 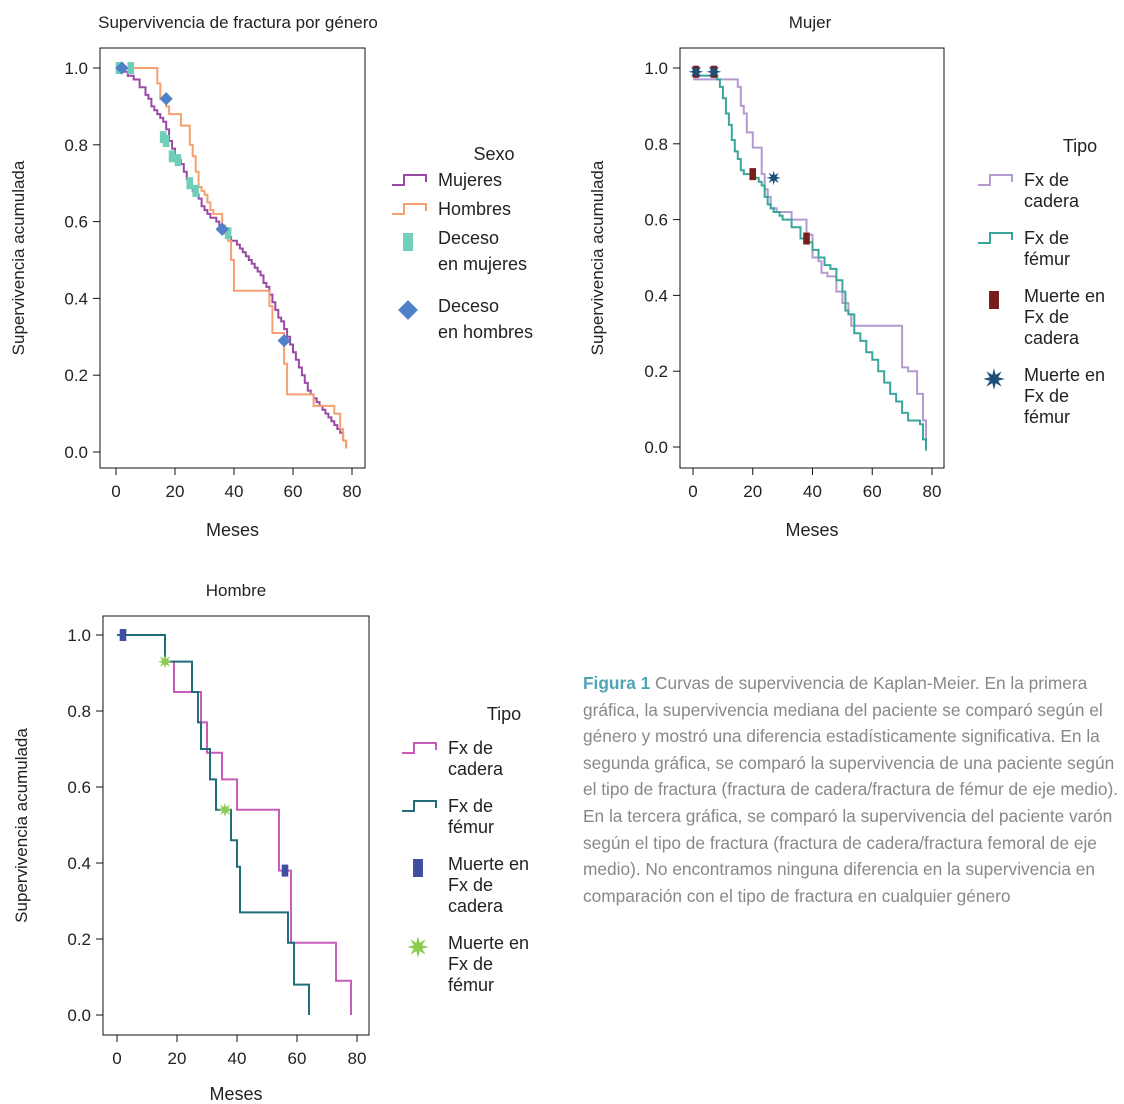 What do you see at coordinates (1064, 296) in the screenshot?
I see `legend-label-3: Muerte en` at bounding box center [1064, 296].